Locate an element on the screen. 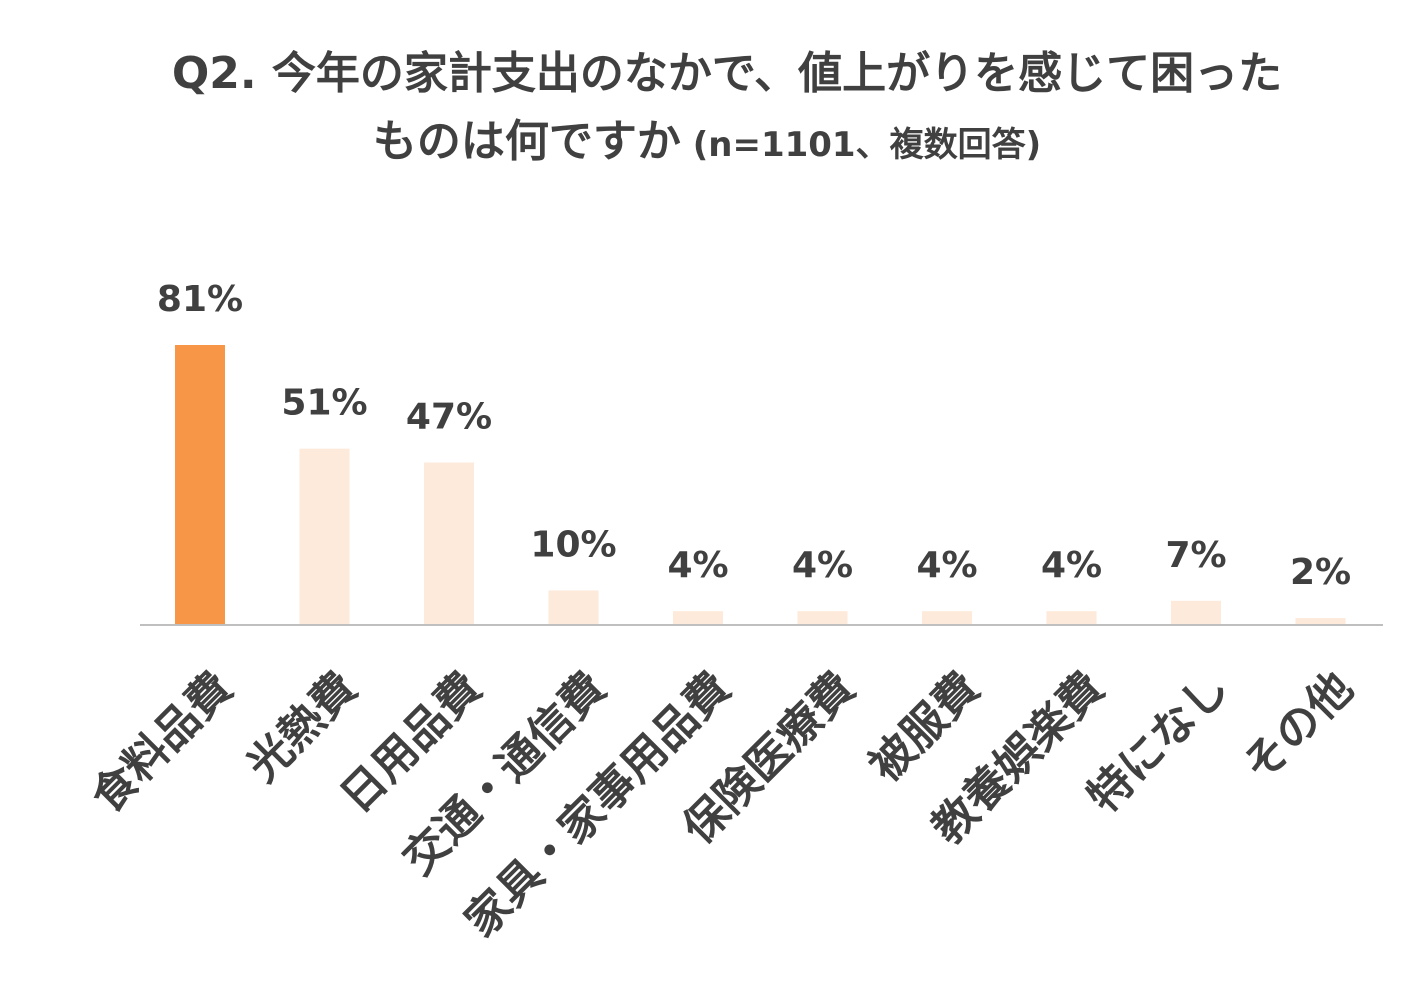 Image resolution: width=1414 pixels, height=983 pixels. value-label-6: 4% is located at coordinates (822, 565).